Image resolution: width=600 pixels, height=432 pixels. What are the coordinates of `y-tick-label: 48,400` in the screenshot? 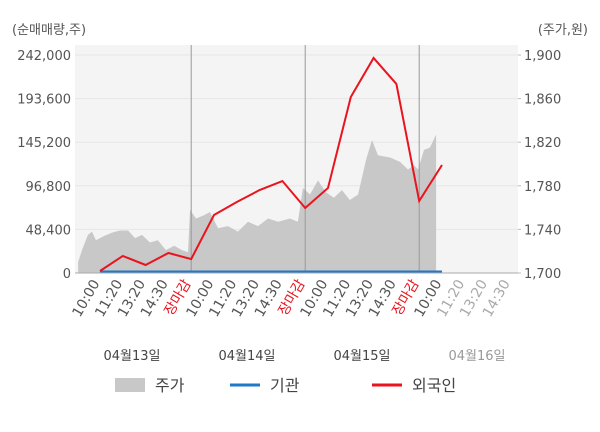 It's located at (49, 230).